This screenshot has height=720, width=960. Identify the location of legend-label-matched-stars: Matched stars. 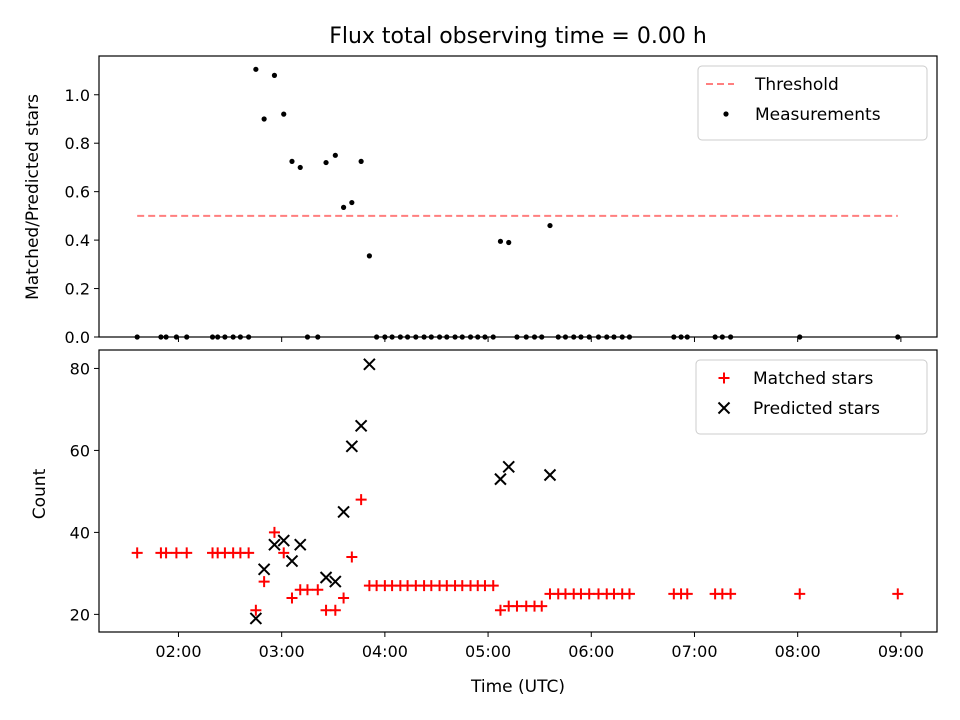
(813, 379).